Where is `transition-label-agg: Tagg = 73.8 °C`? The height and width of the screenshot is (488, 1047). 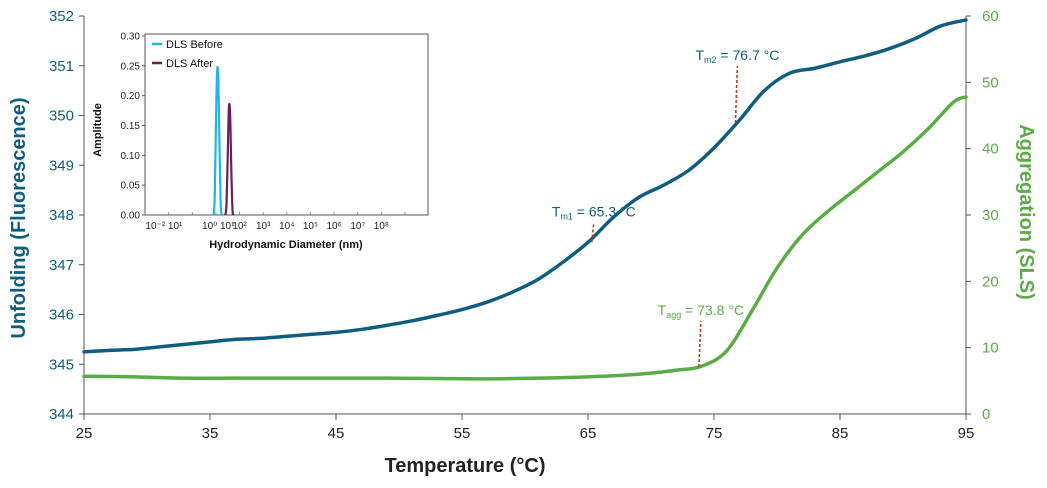 transition-label-agg: Tagg = 73.8 °C is located at coordinates (701, 311).